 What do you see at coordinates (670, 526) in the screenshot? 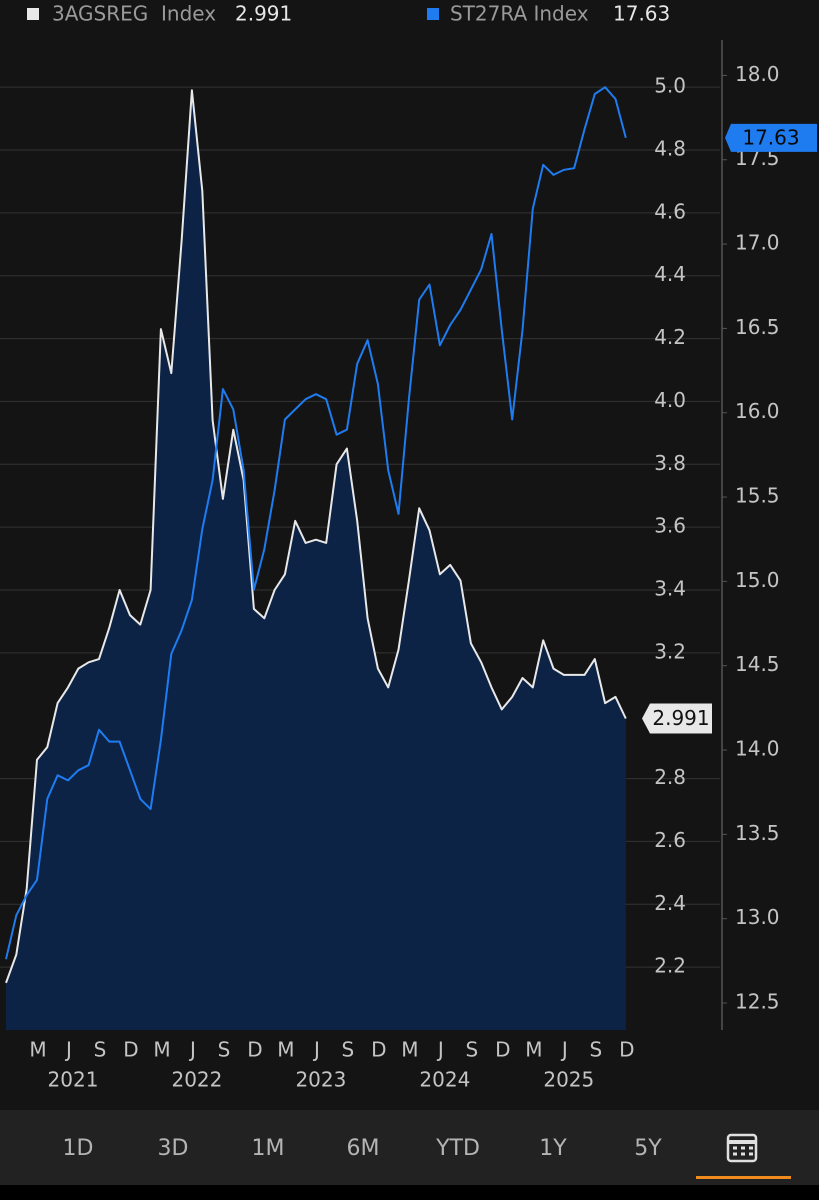
I see `y-tick-label: 3.6` at bounding box center [670, 526].